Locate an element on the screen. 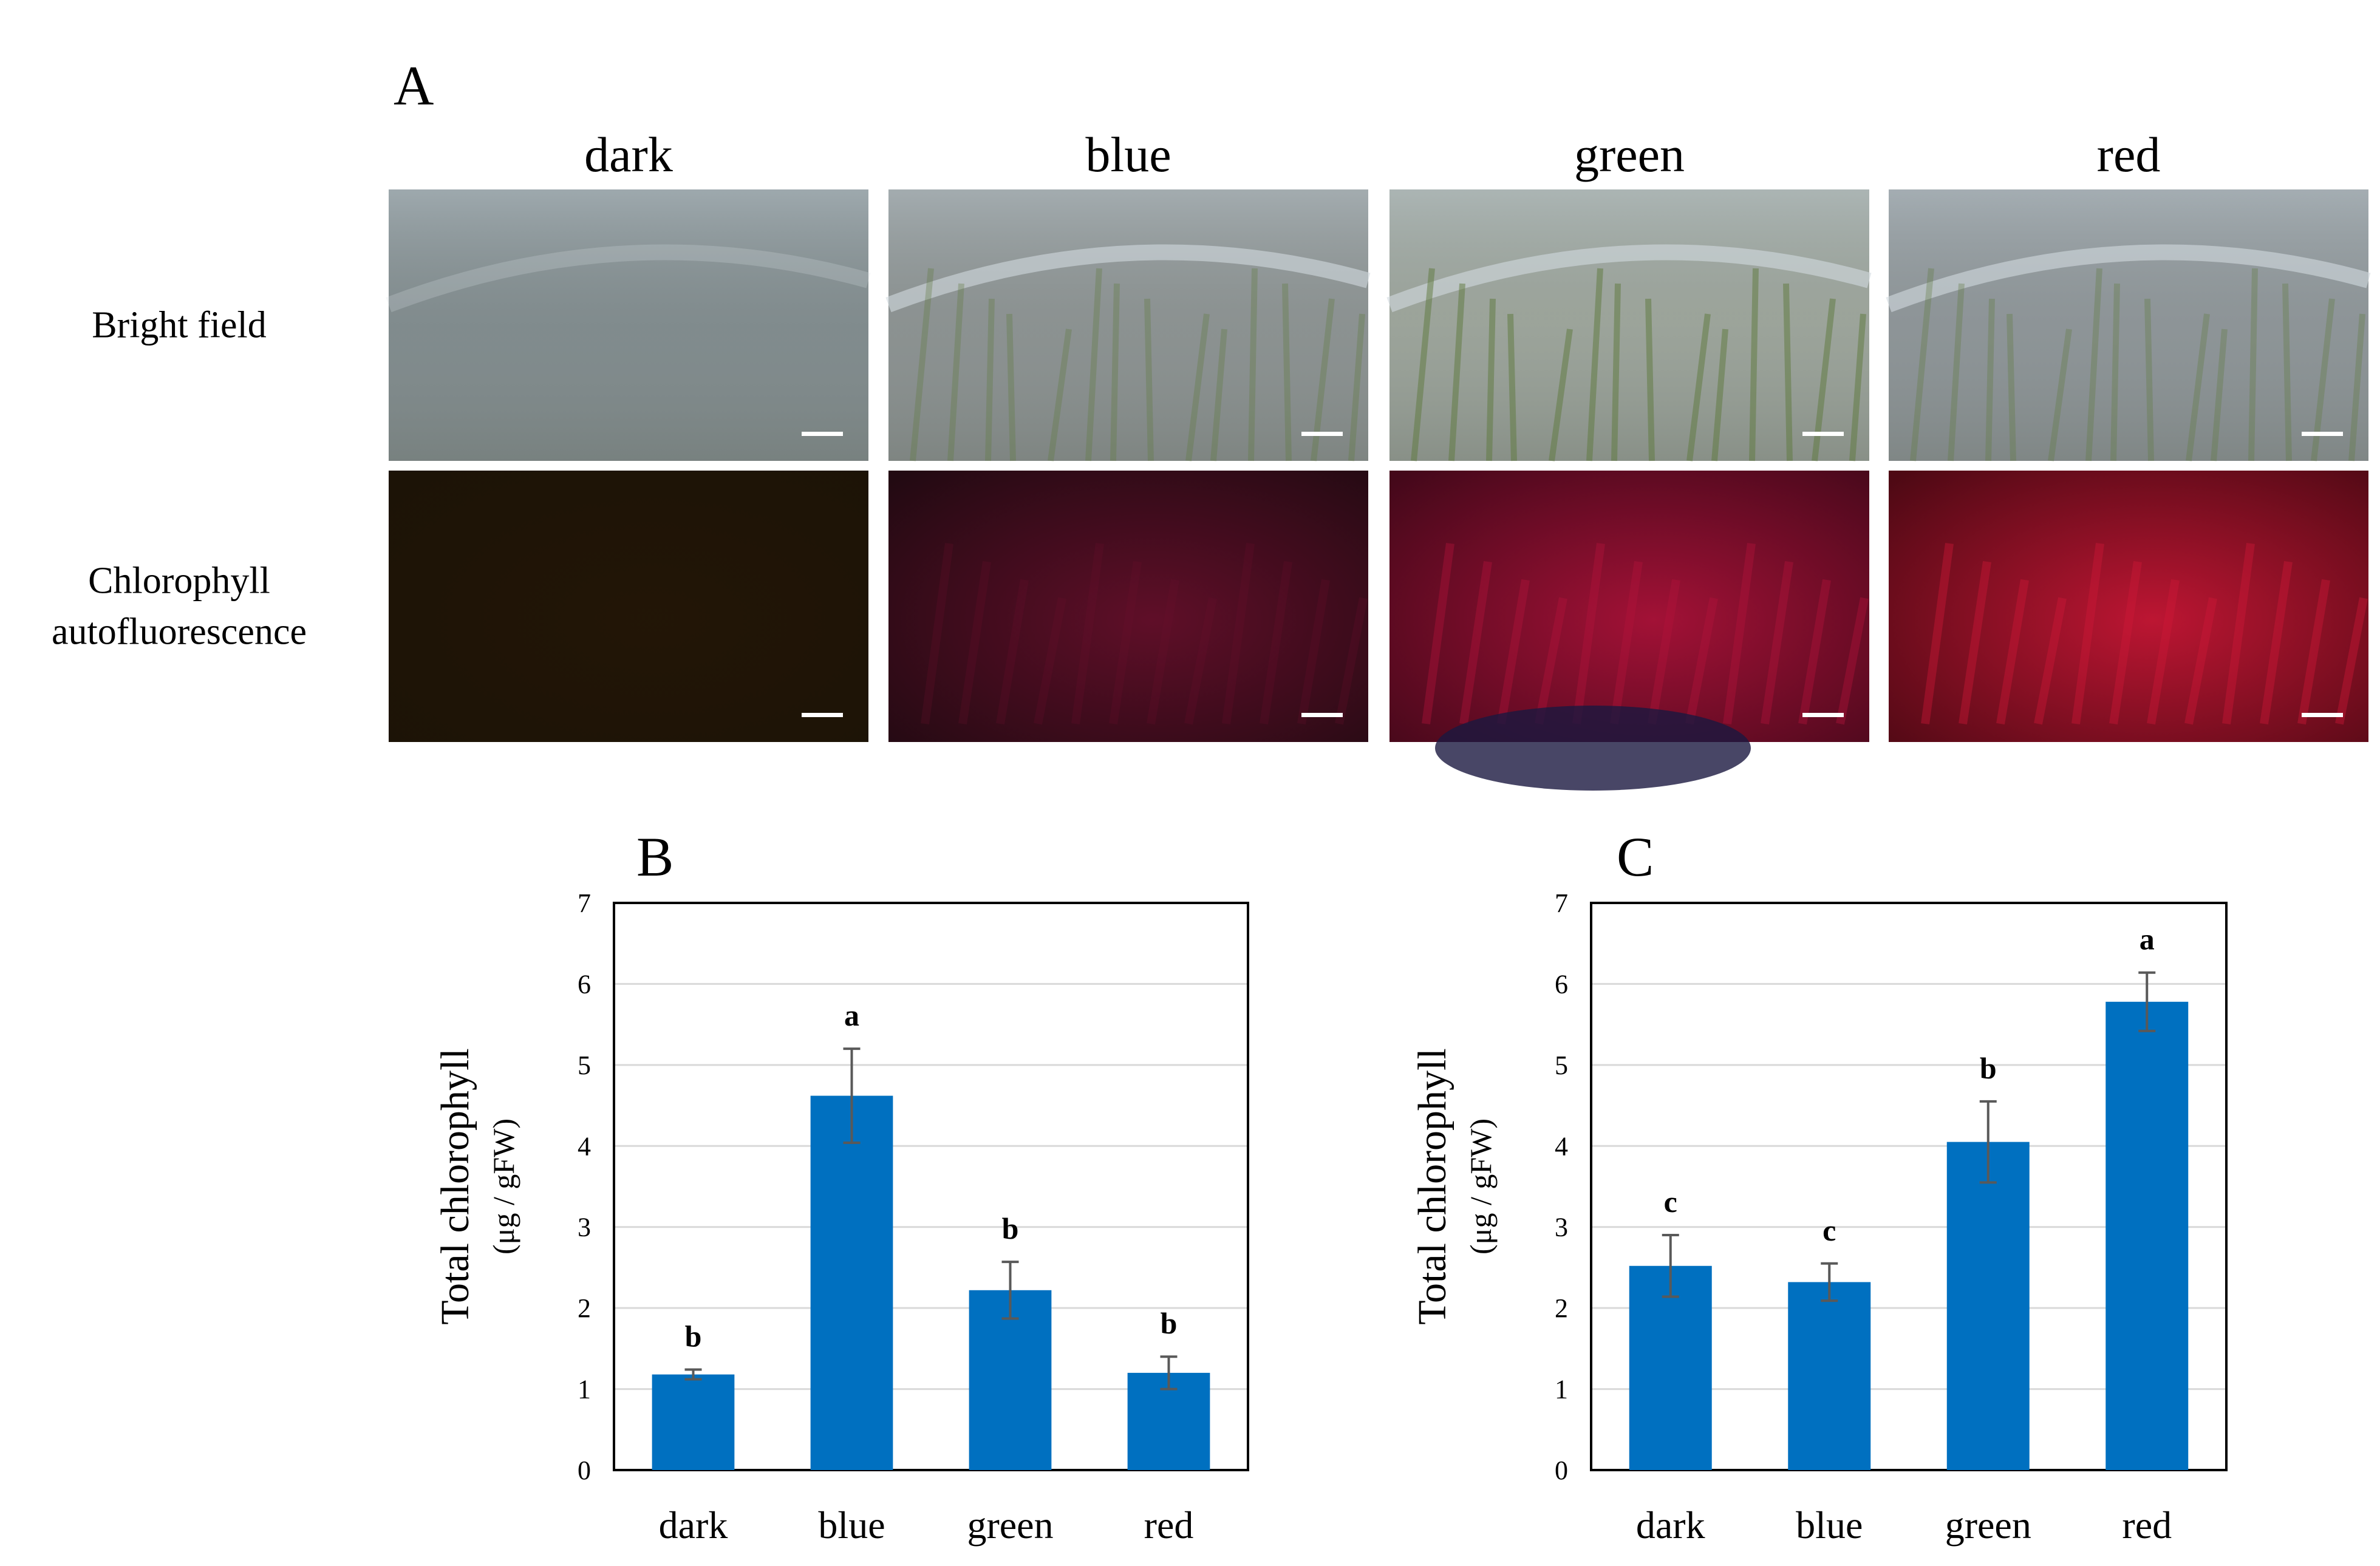 The image size is (2380, 1566). column-header-blue: blue is located at coordinates (1128, 154).